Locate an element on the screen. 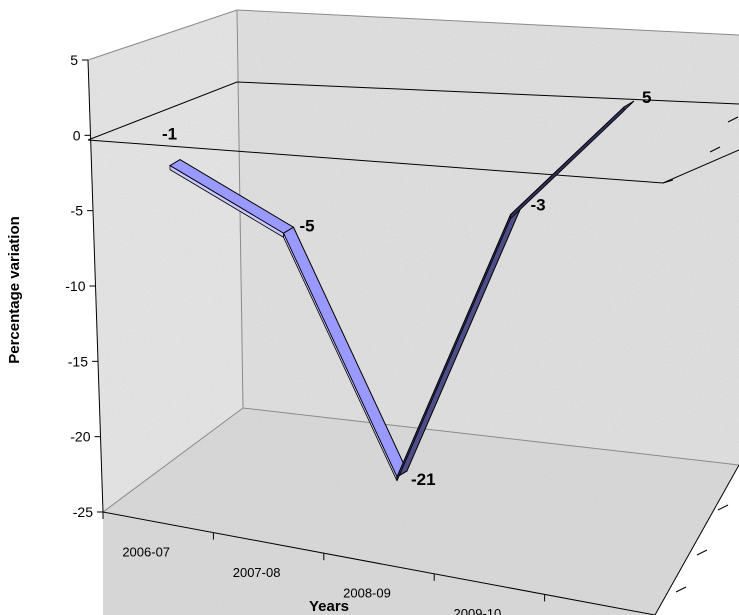  x-axis-title: Years is located at coordinates (329, 606).